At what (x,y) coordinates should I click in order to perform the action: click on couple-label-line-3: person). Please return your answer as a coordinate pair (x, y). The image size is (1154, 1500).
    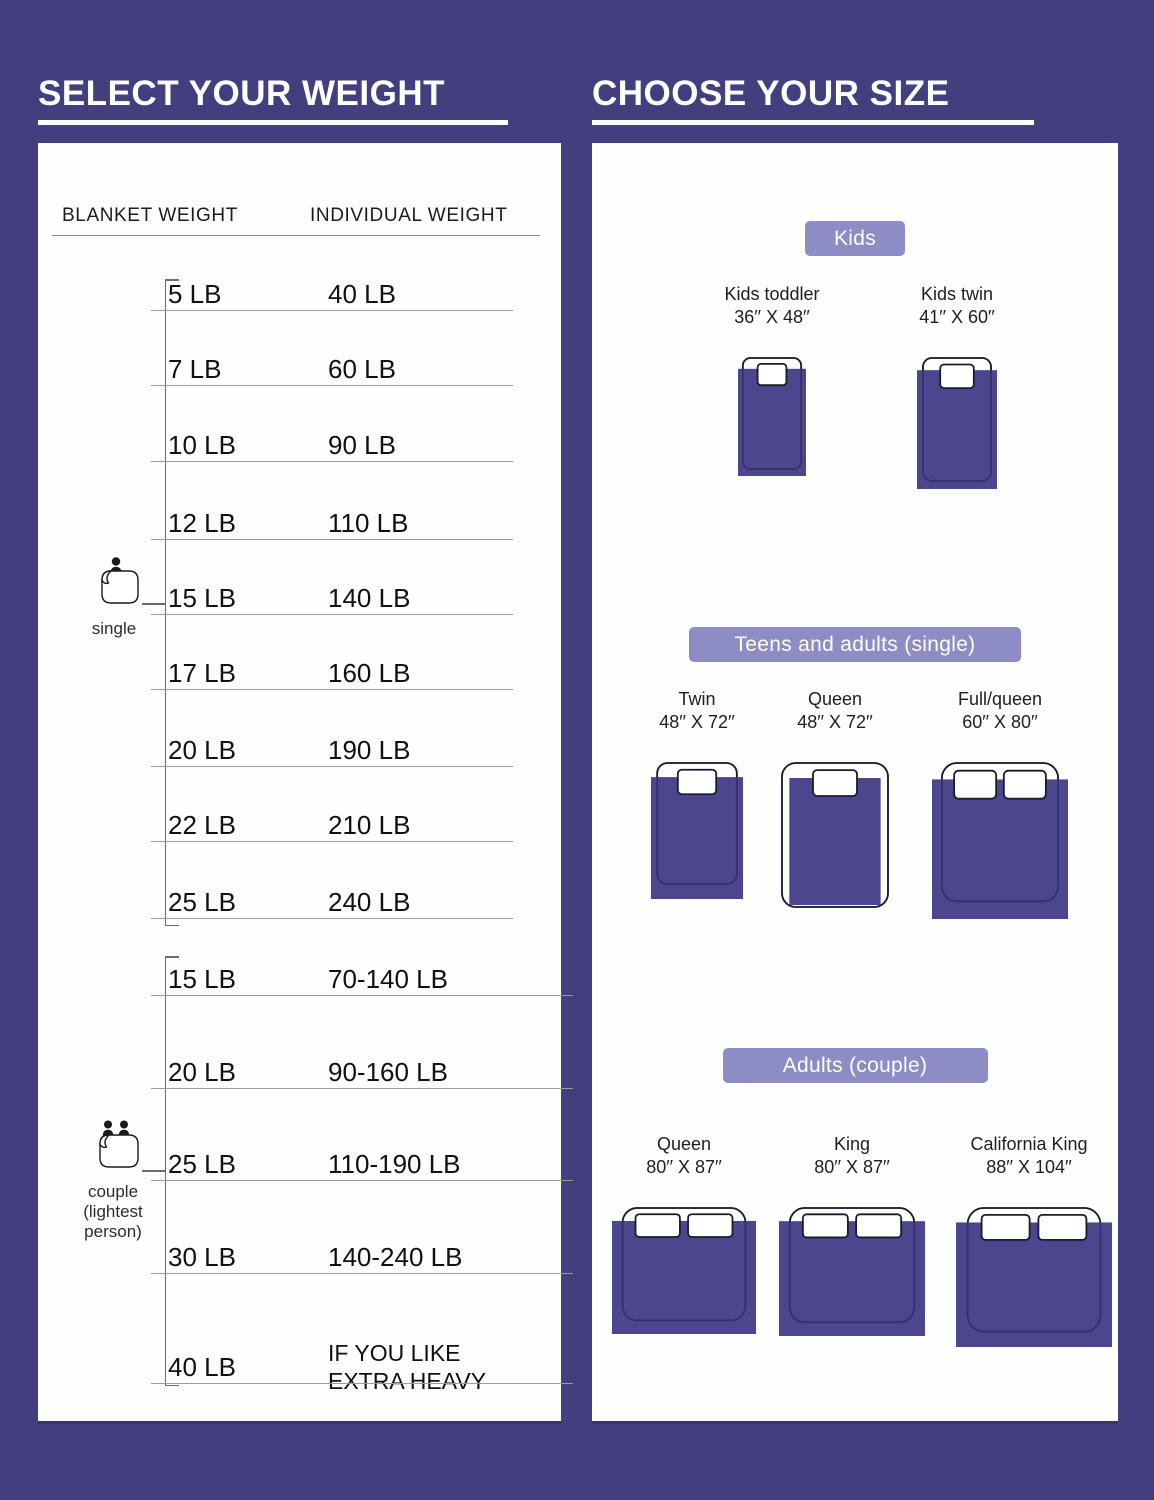
    Looking at the image, I should click on (113, 1232).